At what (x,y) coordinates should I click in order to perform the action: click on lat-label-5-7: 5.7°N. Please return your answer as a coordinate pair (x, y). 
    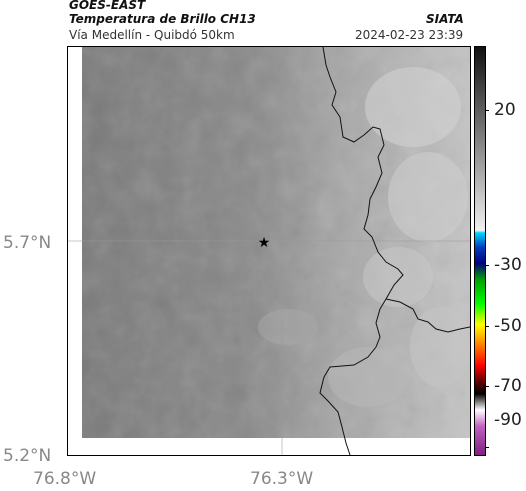
    Looking at the image, I should click on (27, 243).